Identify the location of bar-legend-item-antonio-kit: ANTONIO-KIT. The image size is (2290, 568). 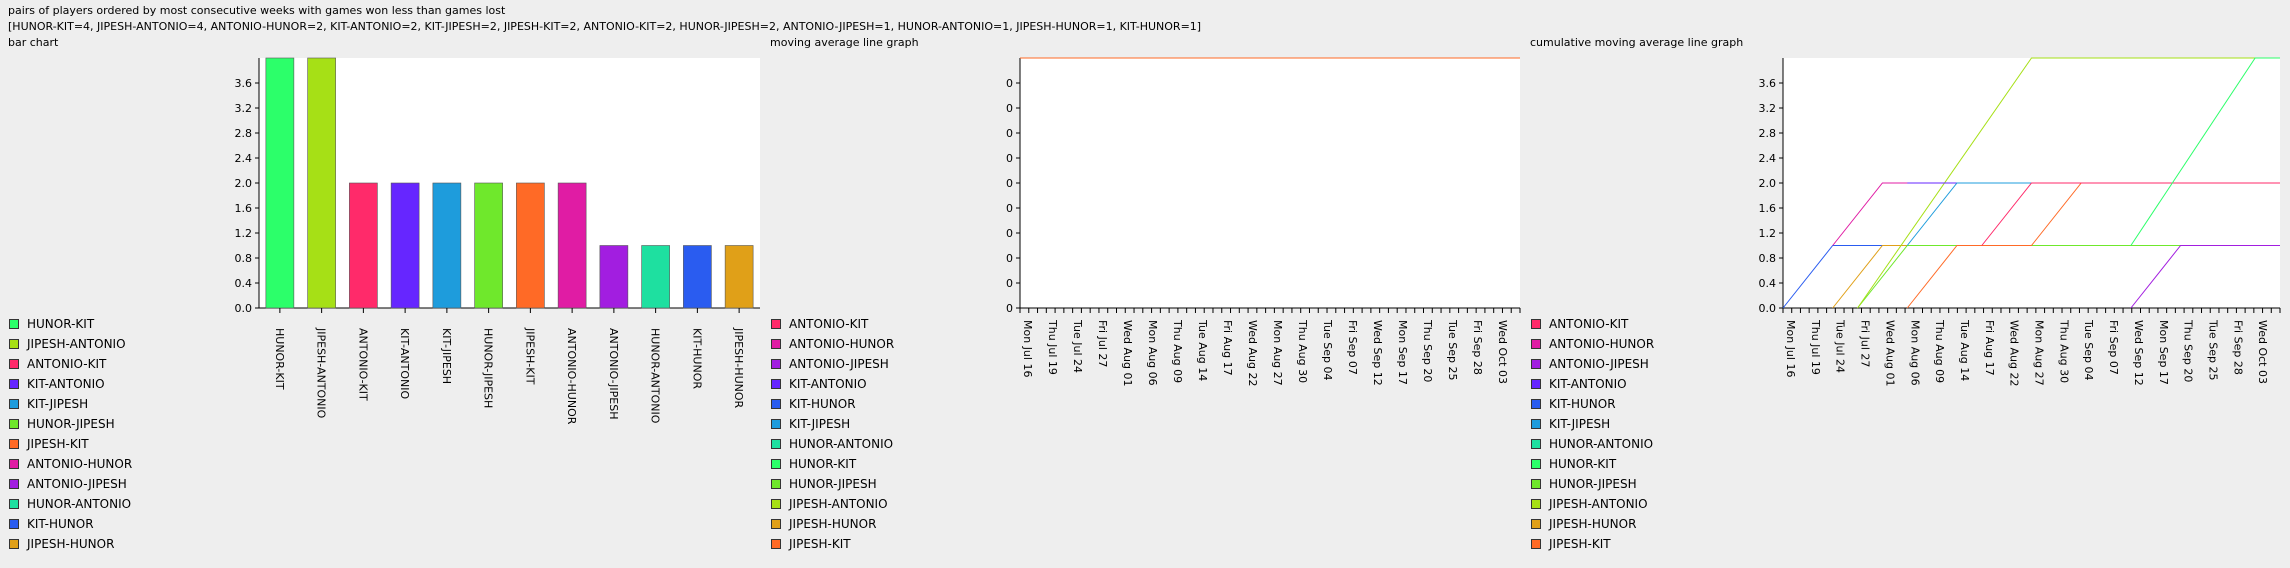
(70, 364).